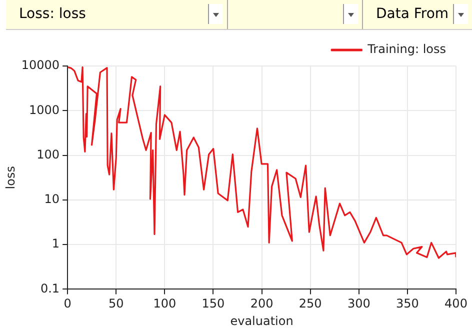  What do you see at coordinates (262, 321) in the screenshot?
I see `x-axis-title: evaluation` at bounding box center [262, 321].